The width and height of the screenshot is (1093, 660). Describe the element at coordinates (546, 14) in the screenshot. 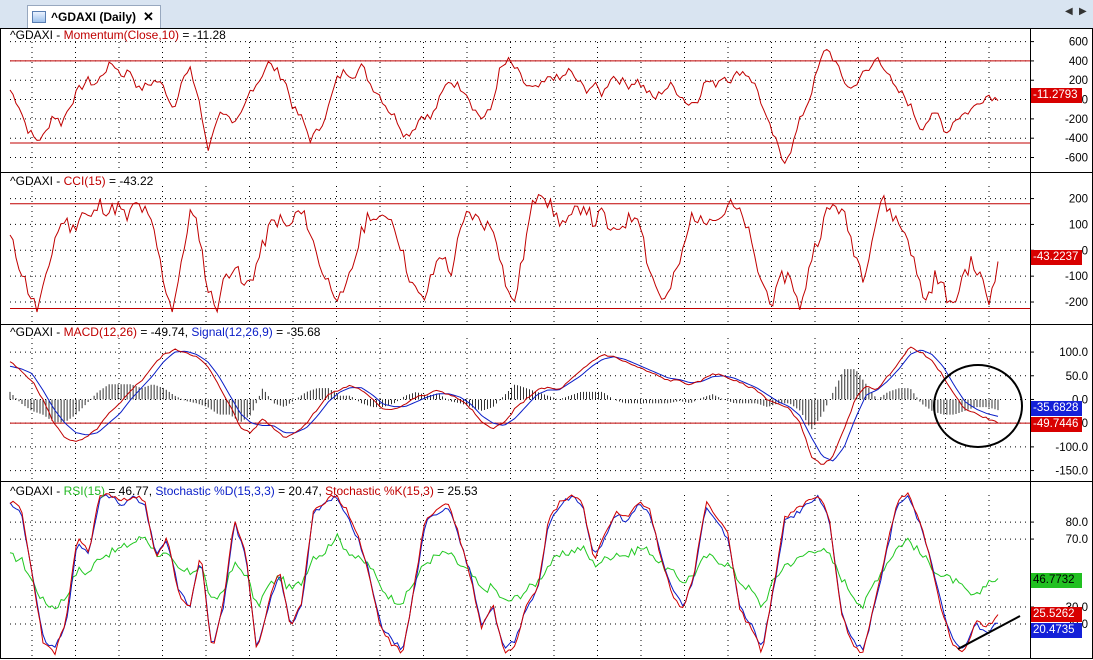

I see `tab-bar: ^GDAXI (Daily) ✕ ◀ ▶` at that location.